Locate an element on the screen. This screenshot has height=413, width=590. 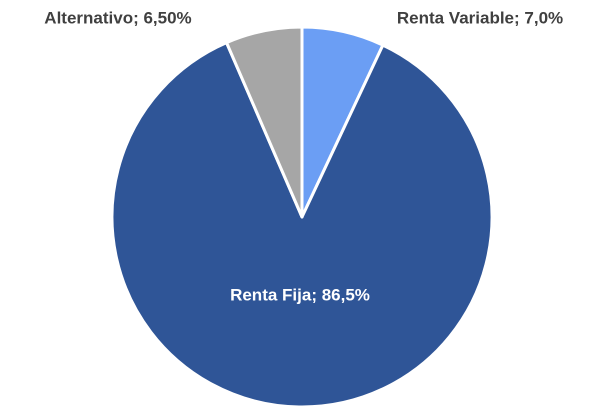
pie-slice is located at coordinates (264, 122).